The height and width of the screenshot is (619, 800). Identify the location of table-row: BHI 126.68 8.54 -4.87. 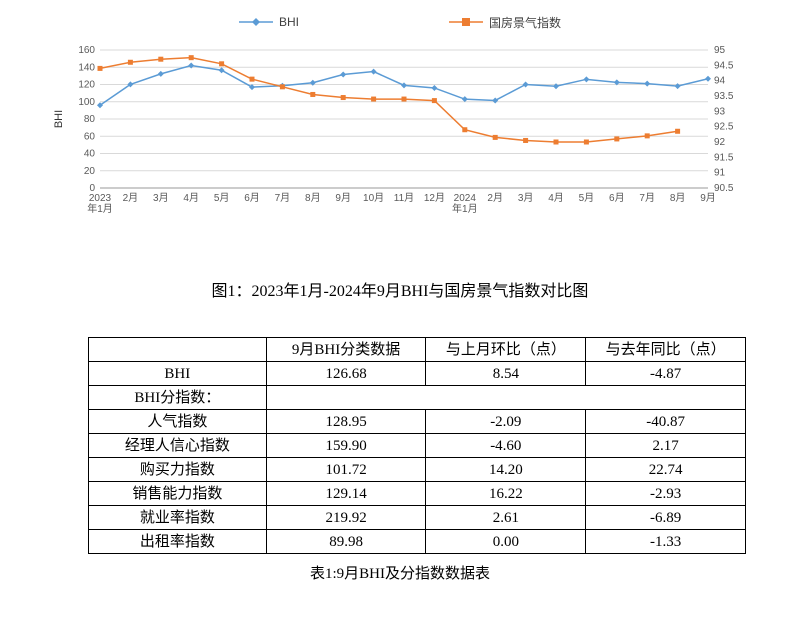
(417, 373).